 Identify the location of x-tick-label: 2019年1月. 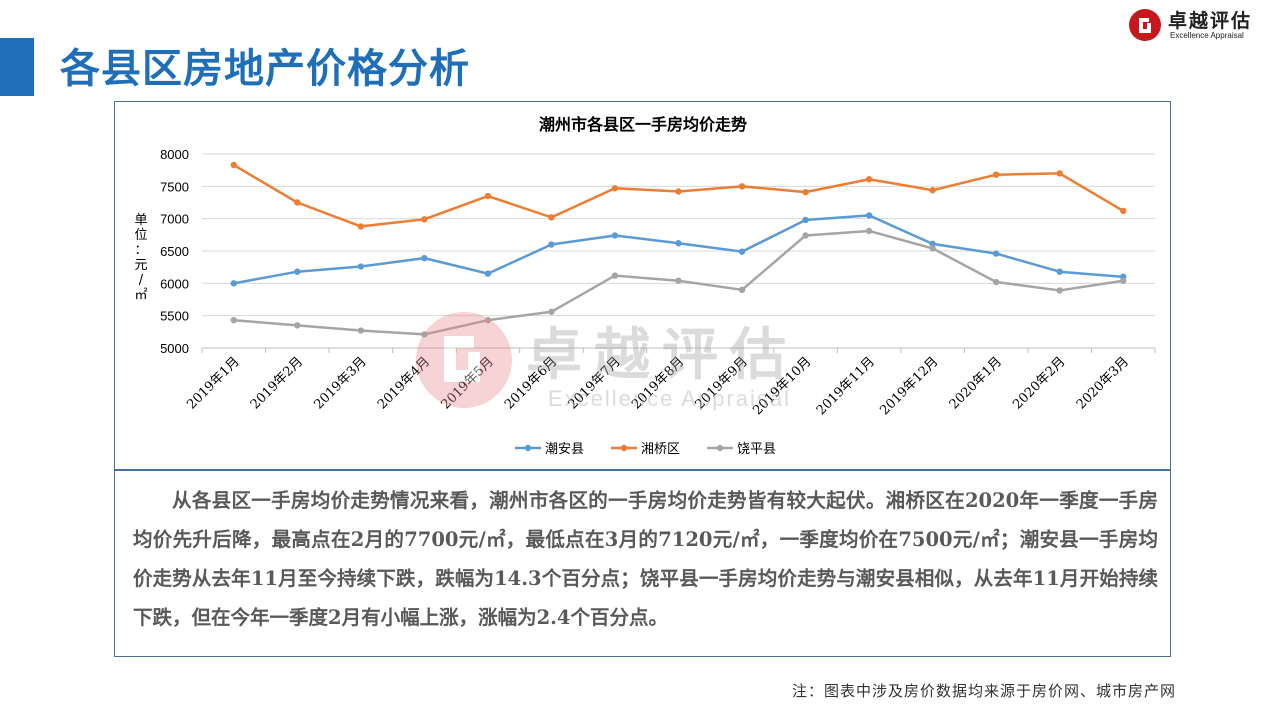
(213, 383).